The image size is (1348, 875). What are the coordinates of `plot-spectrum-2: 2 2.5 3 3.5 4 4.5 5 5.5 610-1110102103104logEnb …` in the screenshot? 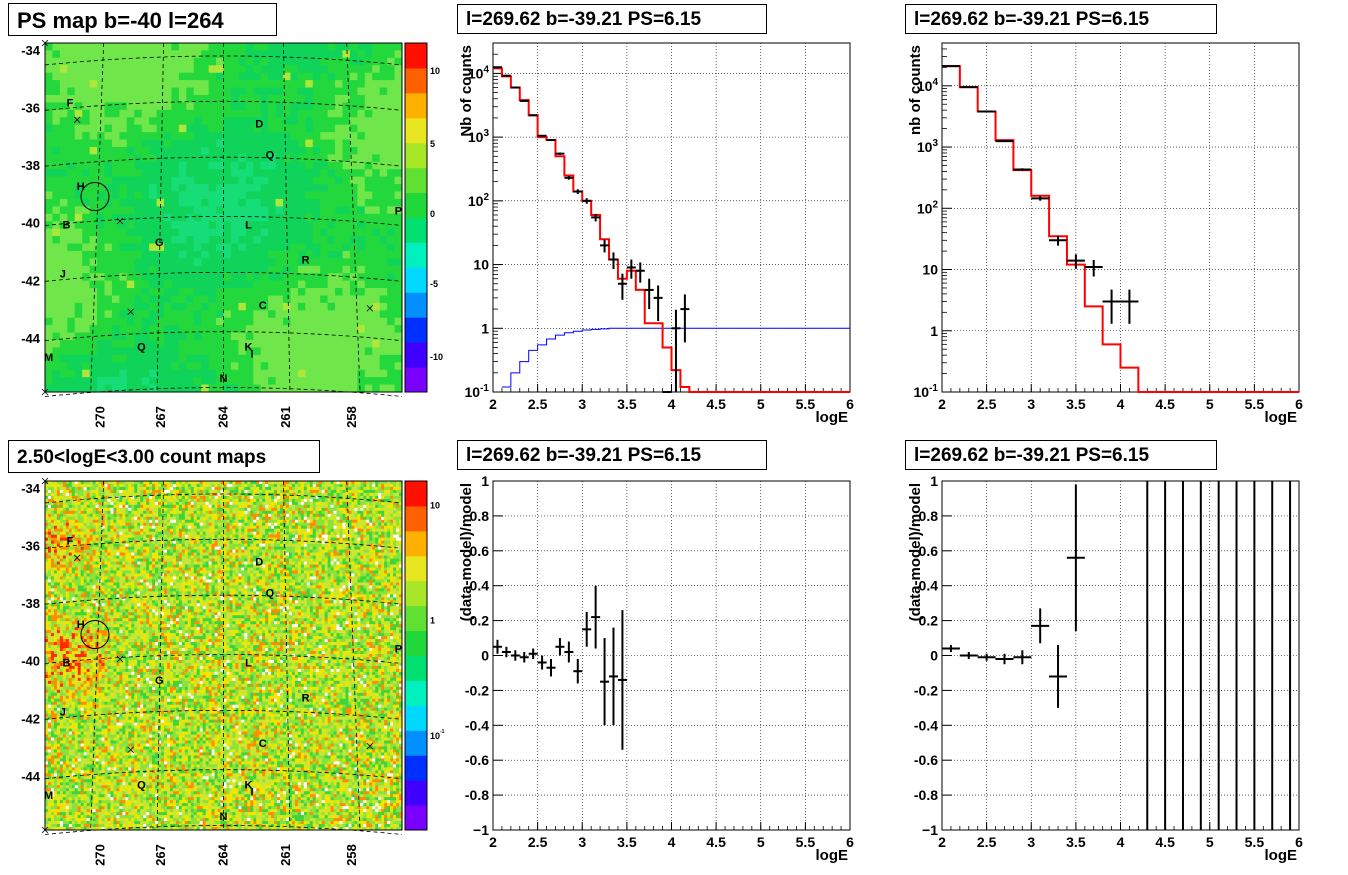 It's located at (1105, 234).